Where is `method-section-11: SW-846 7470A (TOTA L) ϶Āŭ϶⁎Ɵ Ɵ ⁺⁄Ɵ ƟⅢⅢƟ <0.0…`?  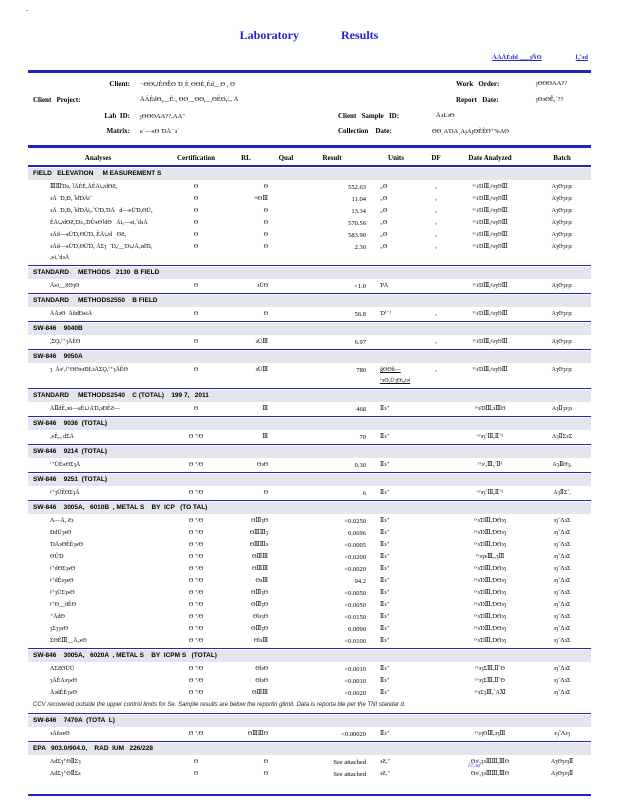 method-section-11: SW-846 7470A (TOTA L) ϶Āŭ϶⁎Ɵ Ɵ ⁺⁄Ɵ ƟⅢⅢƟ <0.0… is located at coordinates (309, 728).